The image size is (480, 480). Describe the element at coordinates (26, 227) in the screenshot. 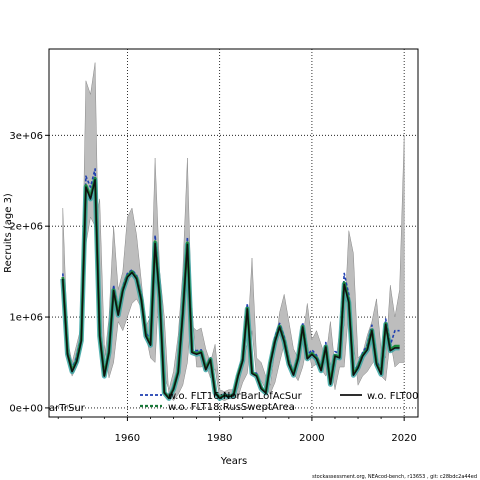

I see `y-tick-label-2: 2e+06` at that location.